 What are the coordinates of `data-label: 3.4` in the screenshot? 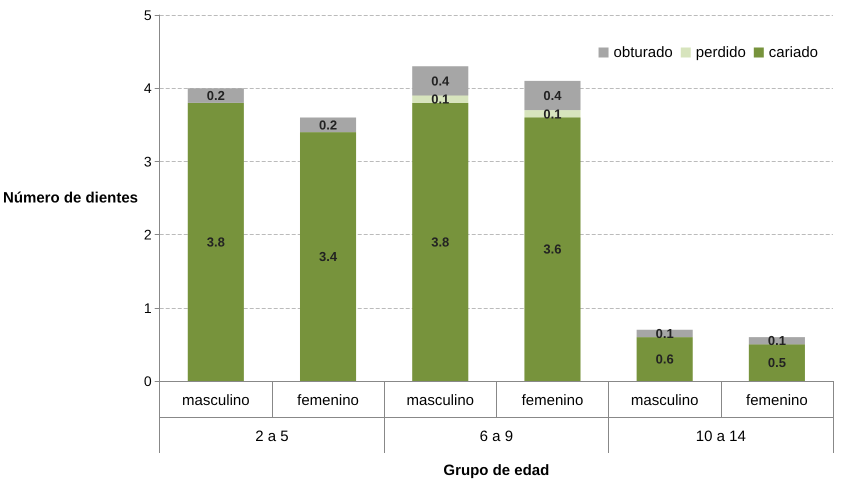 It's located at (328, 256).